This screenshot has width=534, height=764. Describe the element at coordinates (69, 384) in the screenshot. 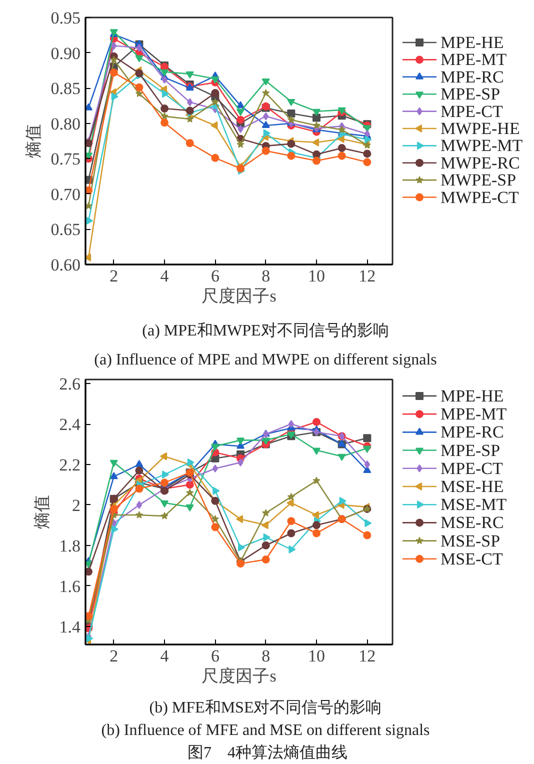

I see `y-tick-label: 2.6` at that location.